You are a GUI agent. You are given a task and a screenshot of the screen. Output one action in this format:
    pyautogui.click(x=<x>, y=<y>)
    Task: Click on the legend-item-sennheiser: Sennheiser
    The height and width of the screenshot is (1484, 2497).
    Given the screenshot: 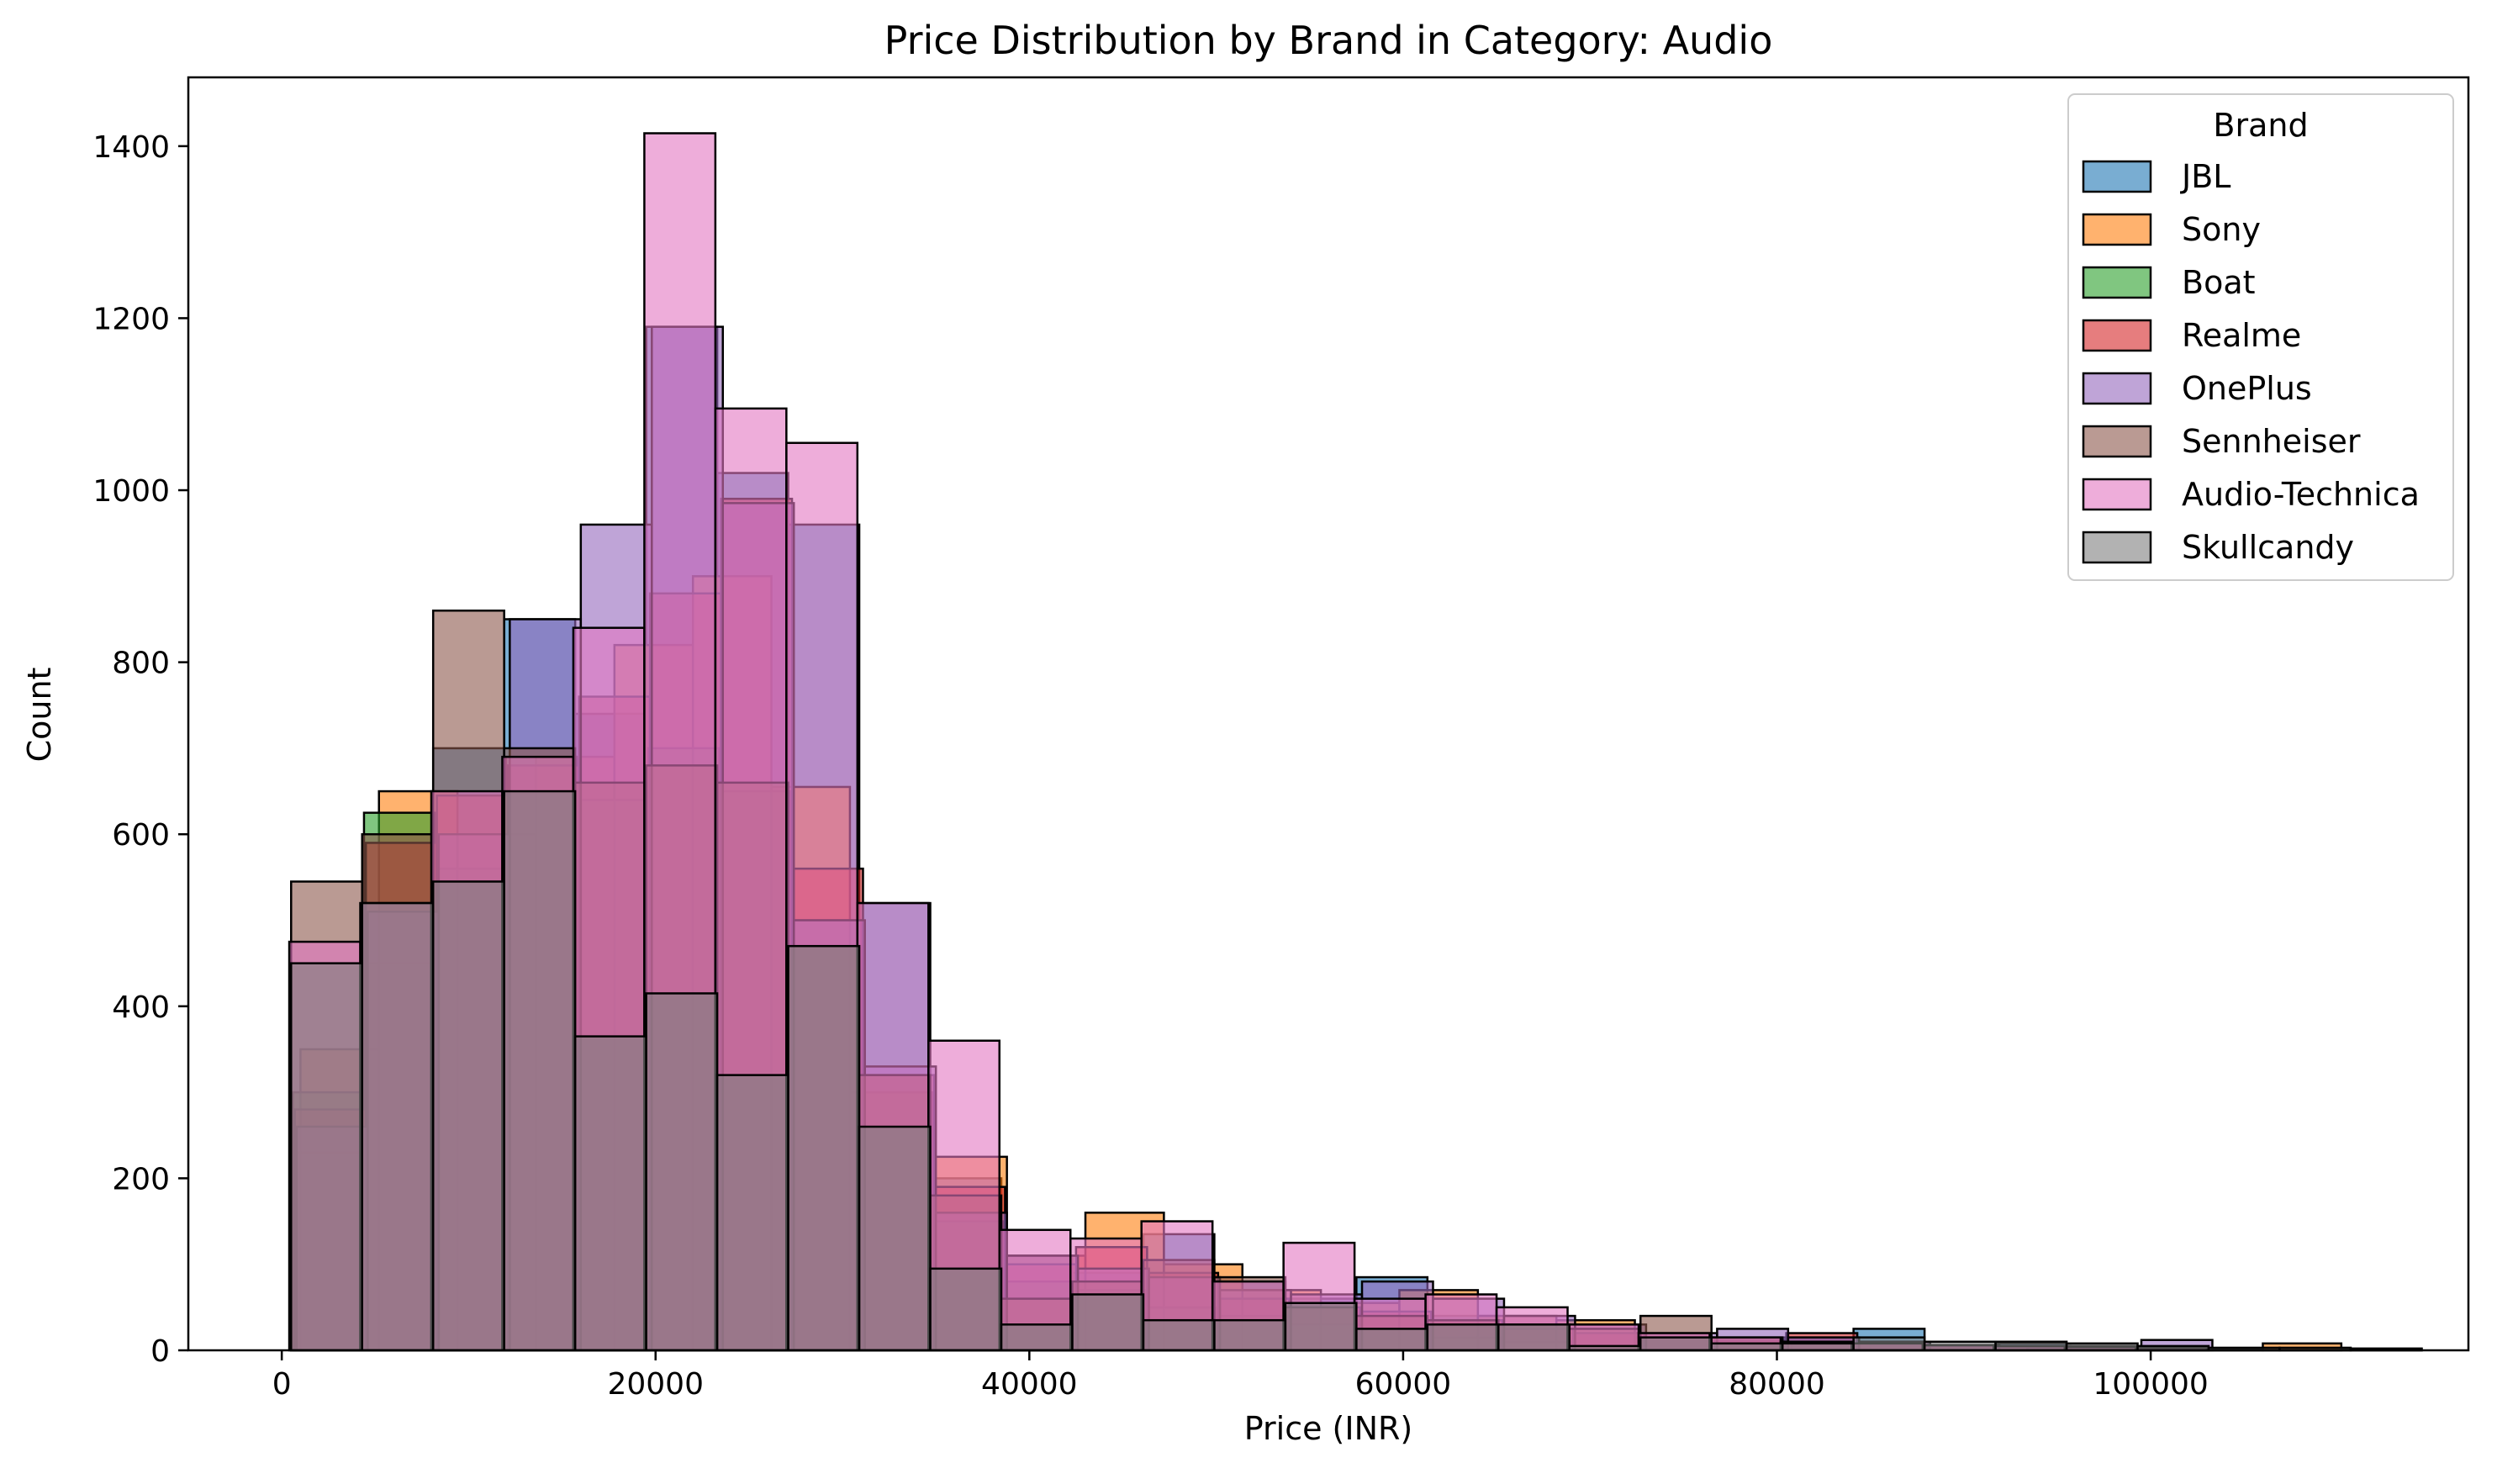 What is the action you would take?
    pyautogui.click(x=2221, y=441)
    